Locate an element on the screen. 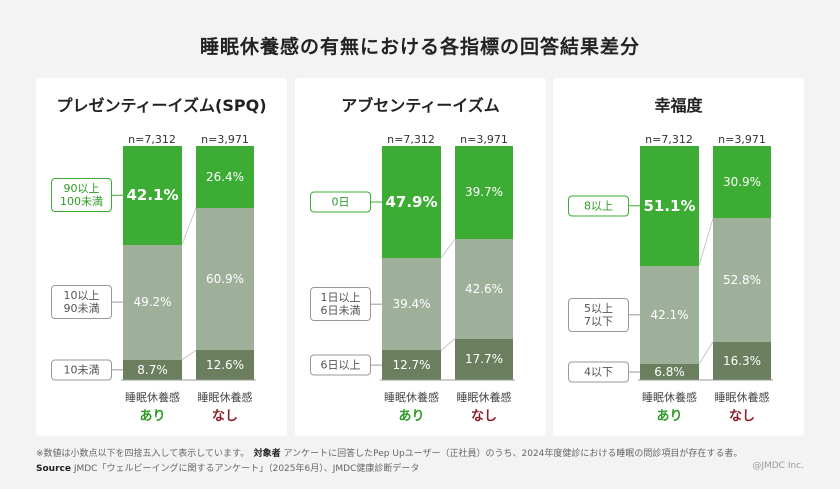 Image resolution: width=840 pixels, height=489 pixels. bar-segment: 30.9% is located at coordinates (742, 182).